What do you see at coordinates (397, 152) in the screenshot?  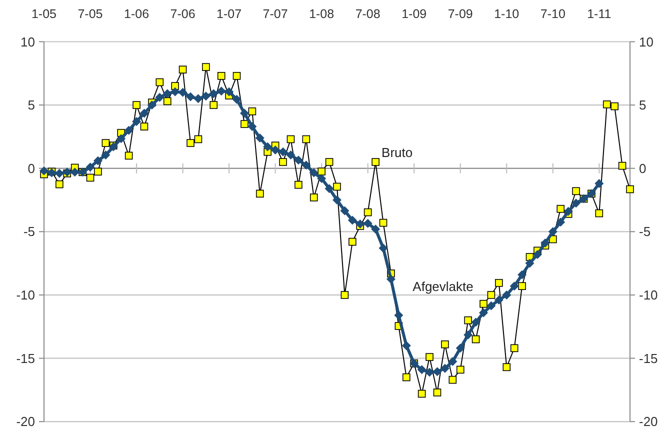 I see `series-label: Bruto` at bounding box center [397, 152].